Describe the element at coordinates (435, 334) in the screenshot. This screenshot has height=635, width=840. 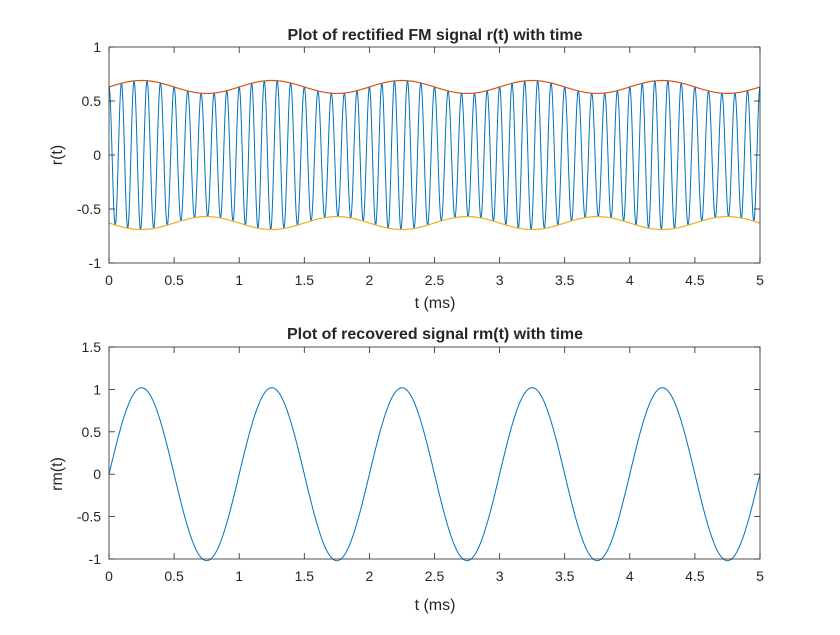
I see `subplot-title: Plot of recovered signal rm(t) with time` at that location.